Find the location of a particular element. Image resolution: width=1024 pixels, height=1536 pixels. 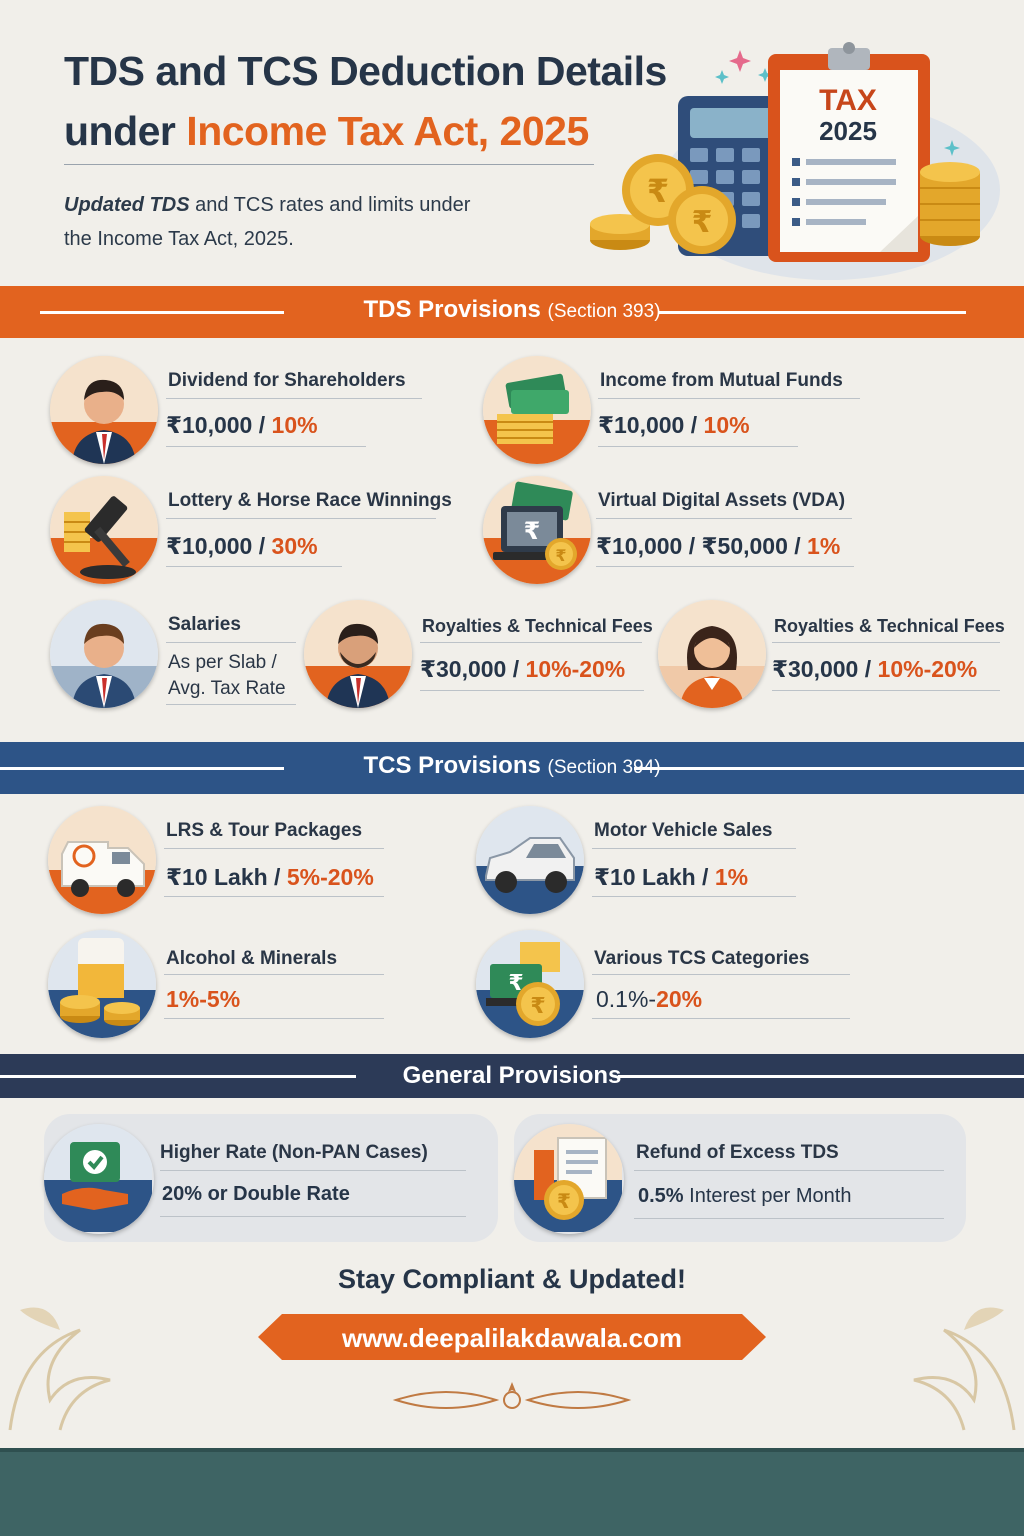

money-stack-icon is located at coordinates (537, 410).